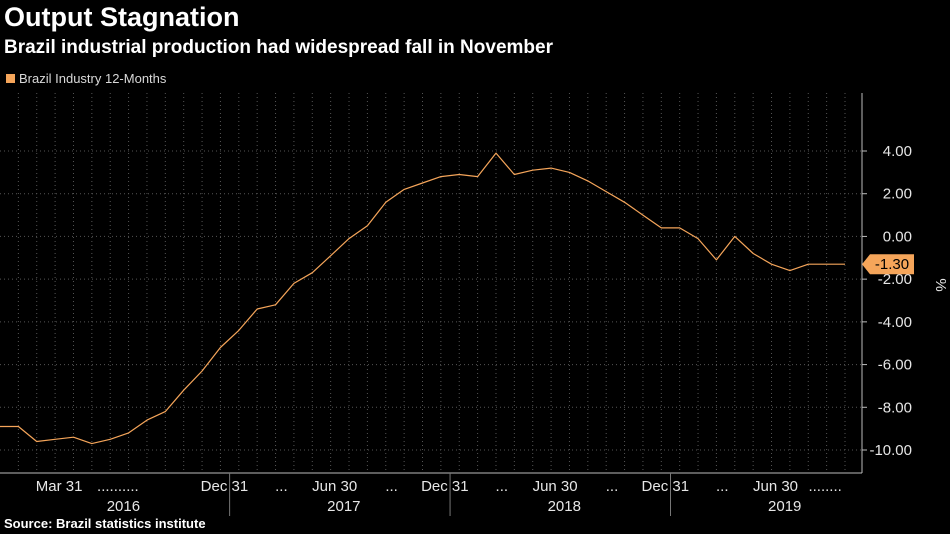  What do you see at coordinates (122, 17) in the screenshot?
I see `chart-title: Output Stagnation` at bounding box center [122, 17].